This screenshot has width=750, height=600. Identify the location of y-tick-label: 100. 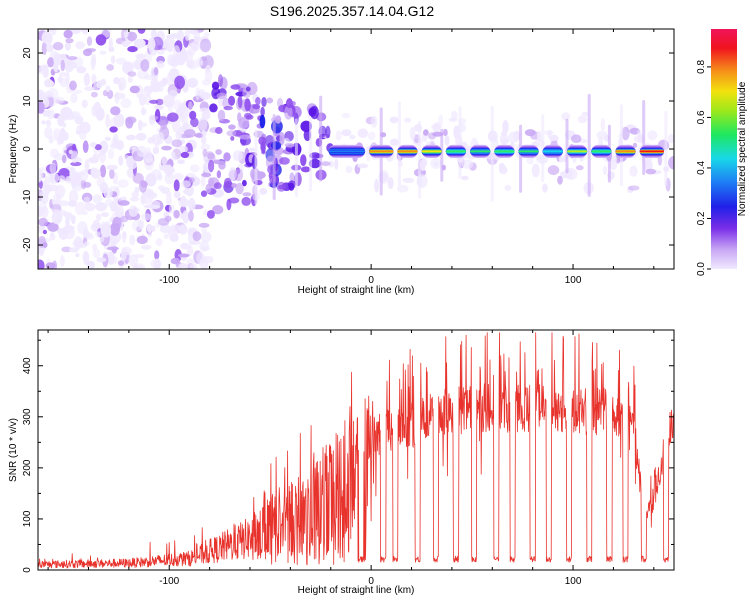
(27, 518).